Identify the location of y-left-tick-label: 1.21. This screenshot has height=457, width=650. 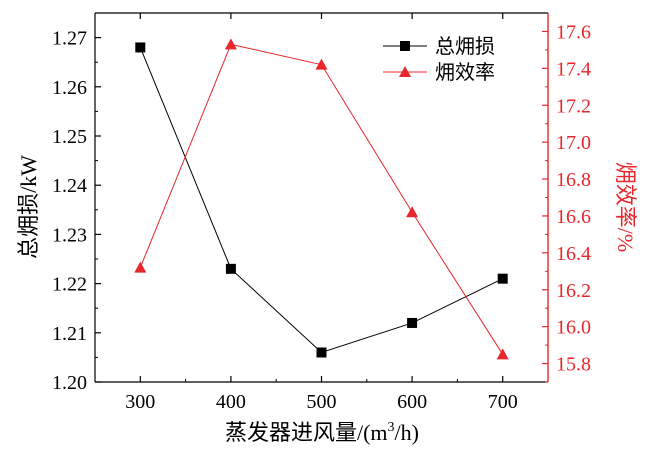
(69, 334).